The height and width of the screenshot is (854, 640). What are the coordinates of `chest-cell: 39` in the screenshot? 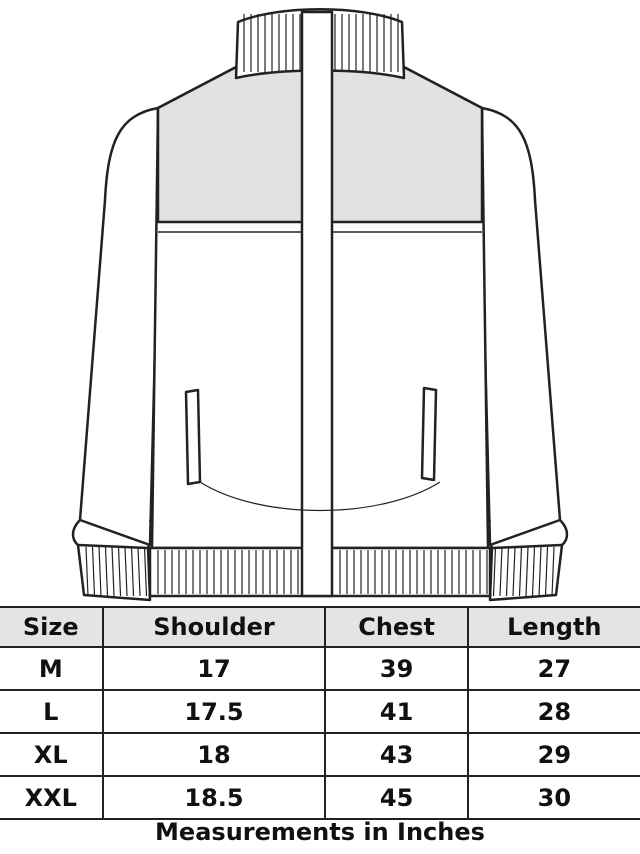 It's located at (396, 668).